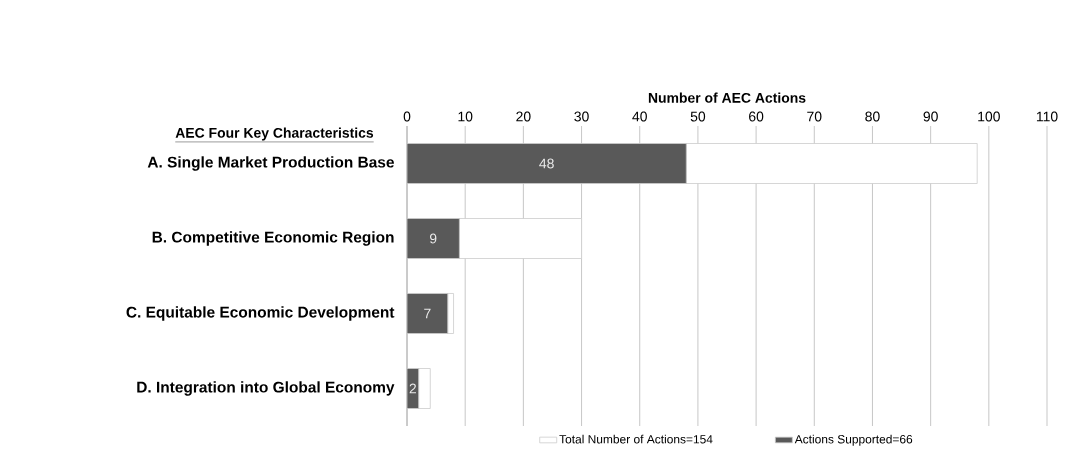 This screenshot has height=466, width=1081. I want to click on x-tick-label: 60, so click(756, 116).